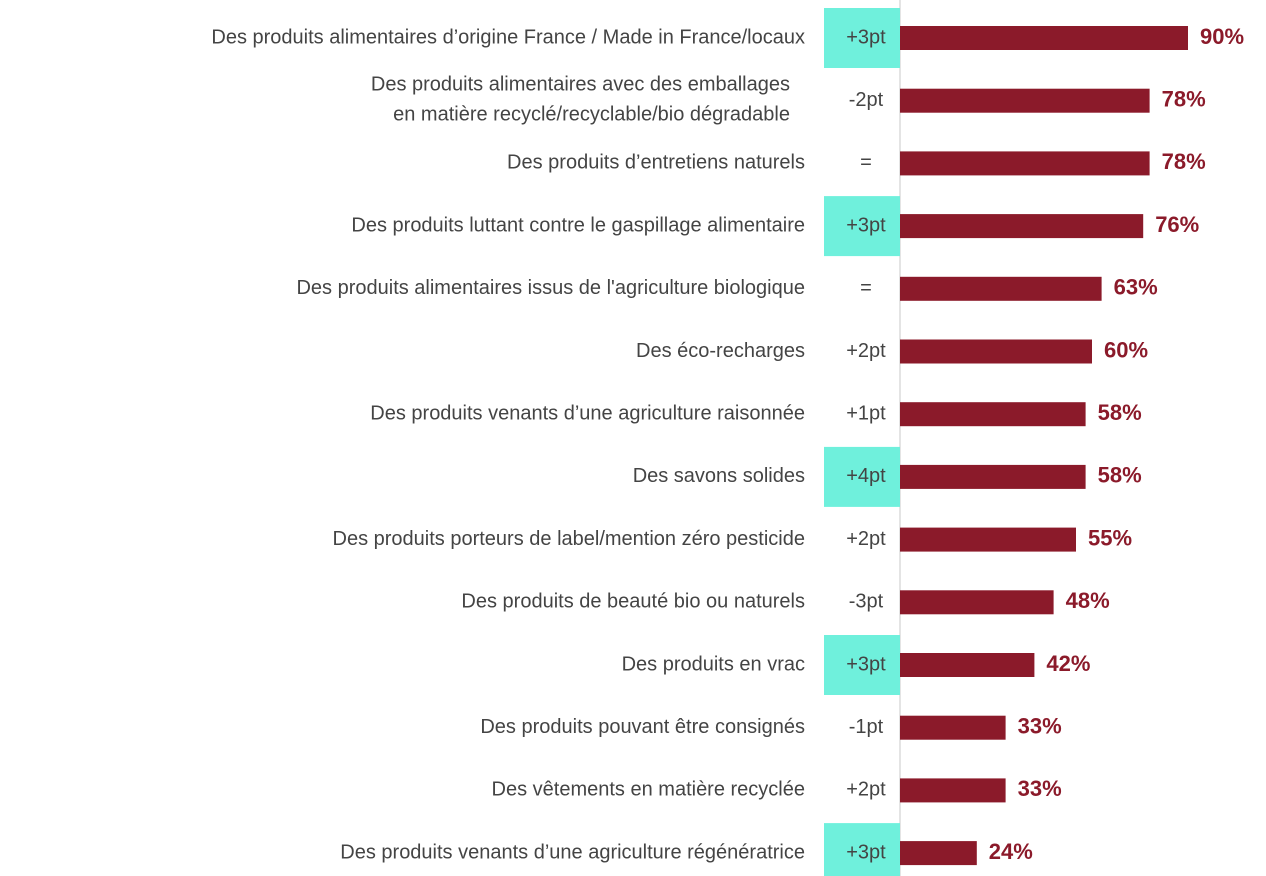  I want to click on delta-label: -3pt, so click(866, 602).